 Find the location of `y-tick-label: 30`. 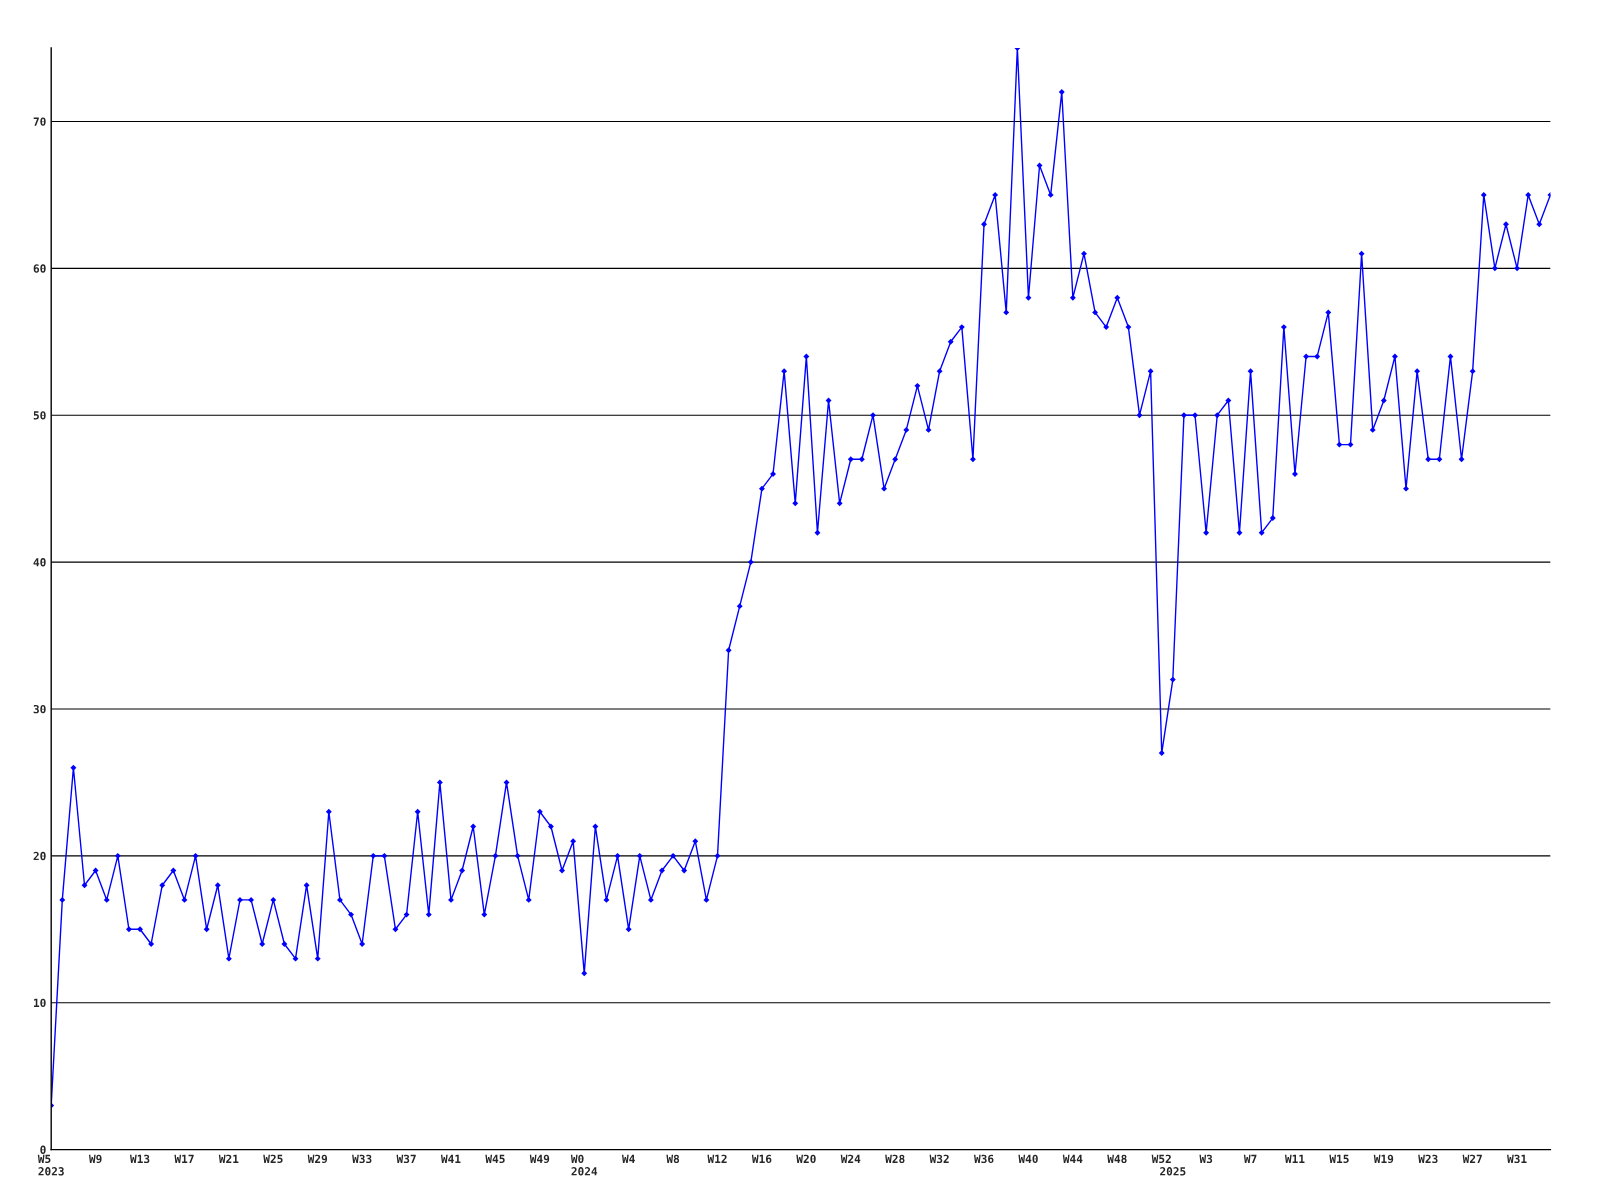

y-tick-label: 30 is located at coordinates (39, 709).